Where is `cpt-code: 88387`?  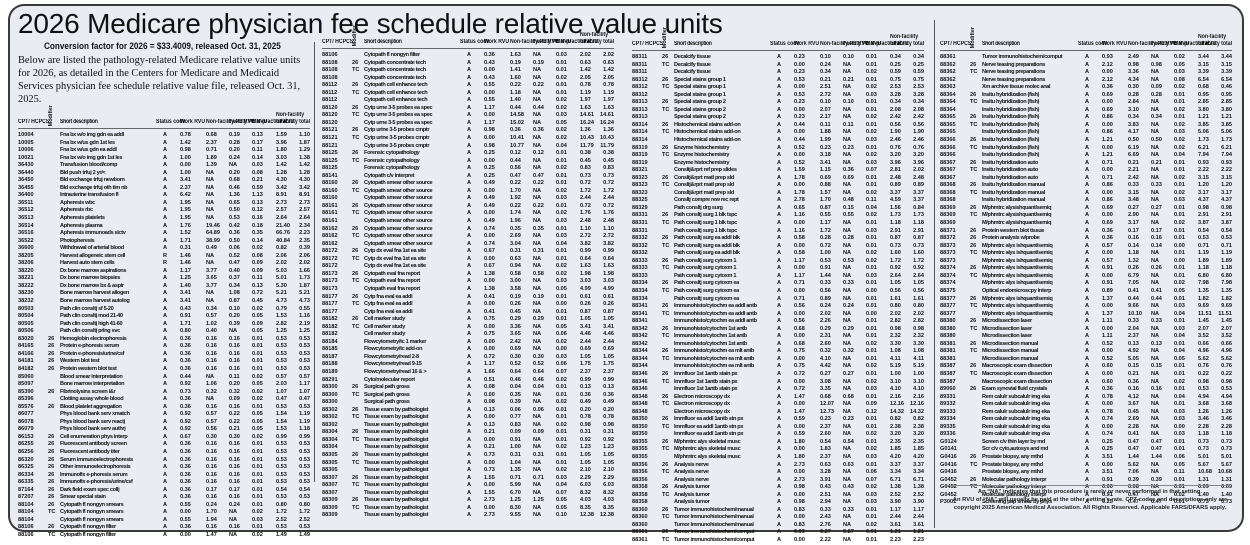
cpt-code: 88387 is located at coordinates (948, 373).